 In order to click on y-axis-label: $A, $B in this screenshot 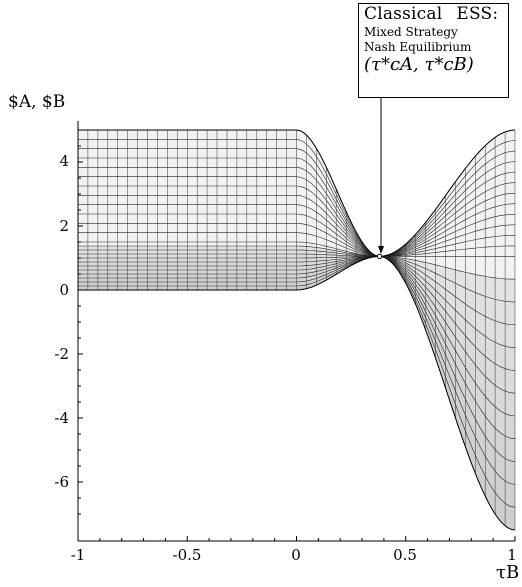, I will do `click(37, 102)`.